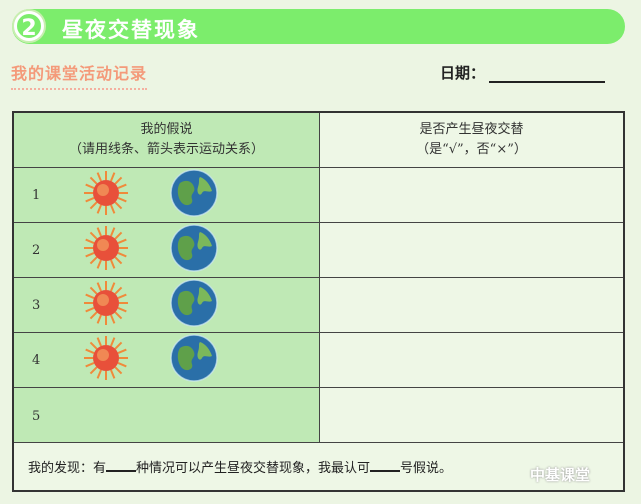  What do you see at coordinates (131, 30) in the screenshot?
I see `section-title: 昼夜交替现象` at bounding box center [131, 30].